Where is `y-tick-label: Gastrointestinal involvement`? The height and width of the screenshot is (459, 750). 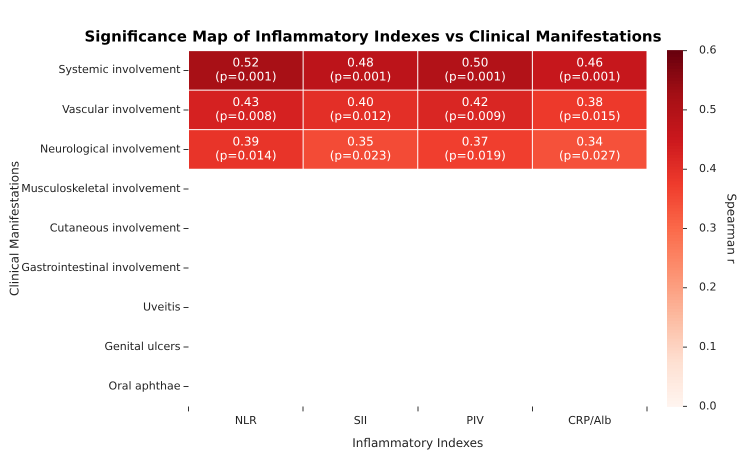 y-tick-label: Gastrointestinal involvement is located at coordinates (101, 267).